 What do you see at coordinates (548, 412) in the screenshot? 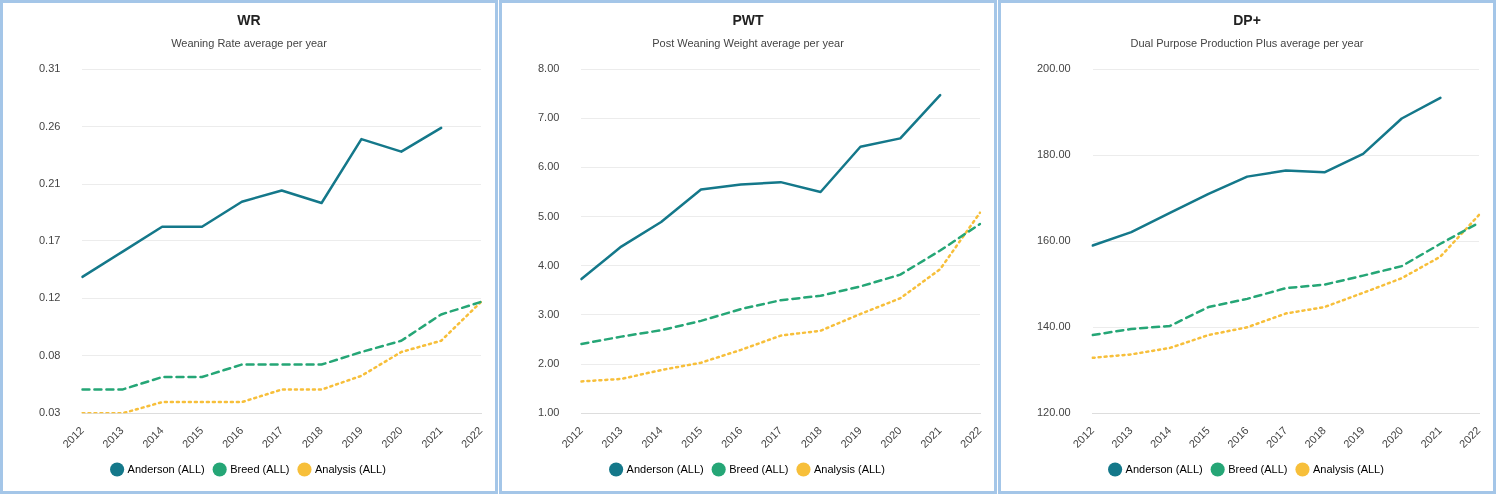
I see `y-tick-label: 1.00` at bounding box center [548, 412].